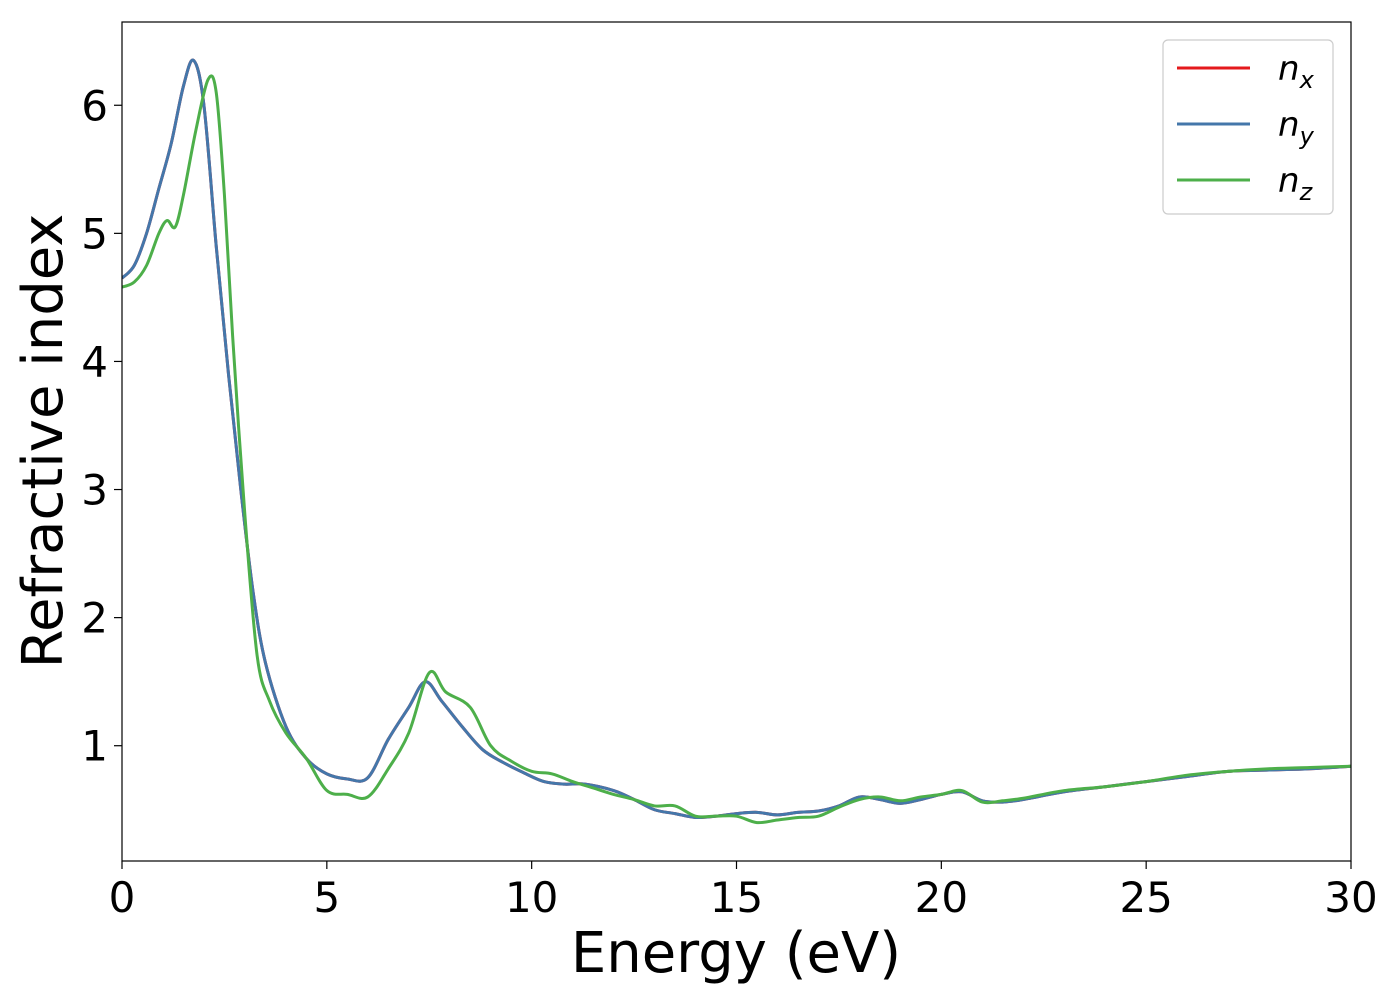 Image resolution: width=1400 pixels, height=1000 pixels. Describe the element at coordinates (43, 441) in the screenshot. I see `y-axis-title: Refractive index` at that location.